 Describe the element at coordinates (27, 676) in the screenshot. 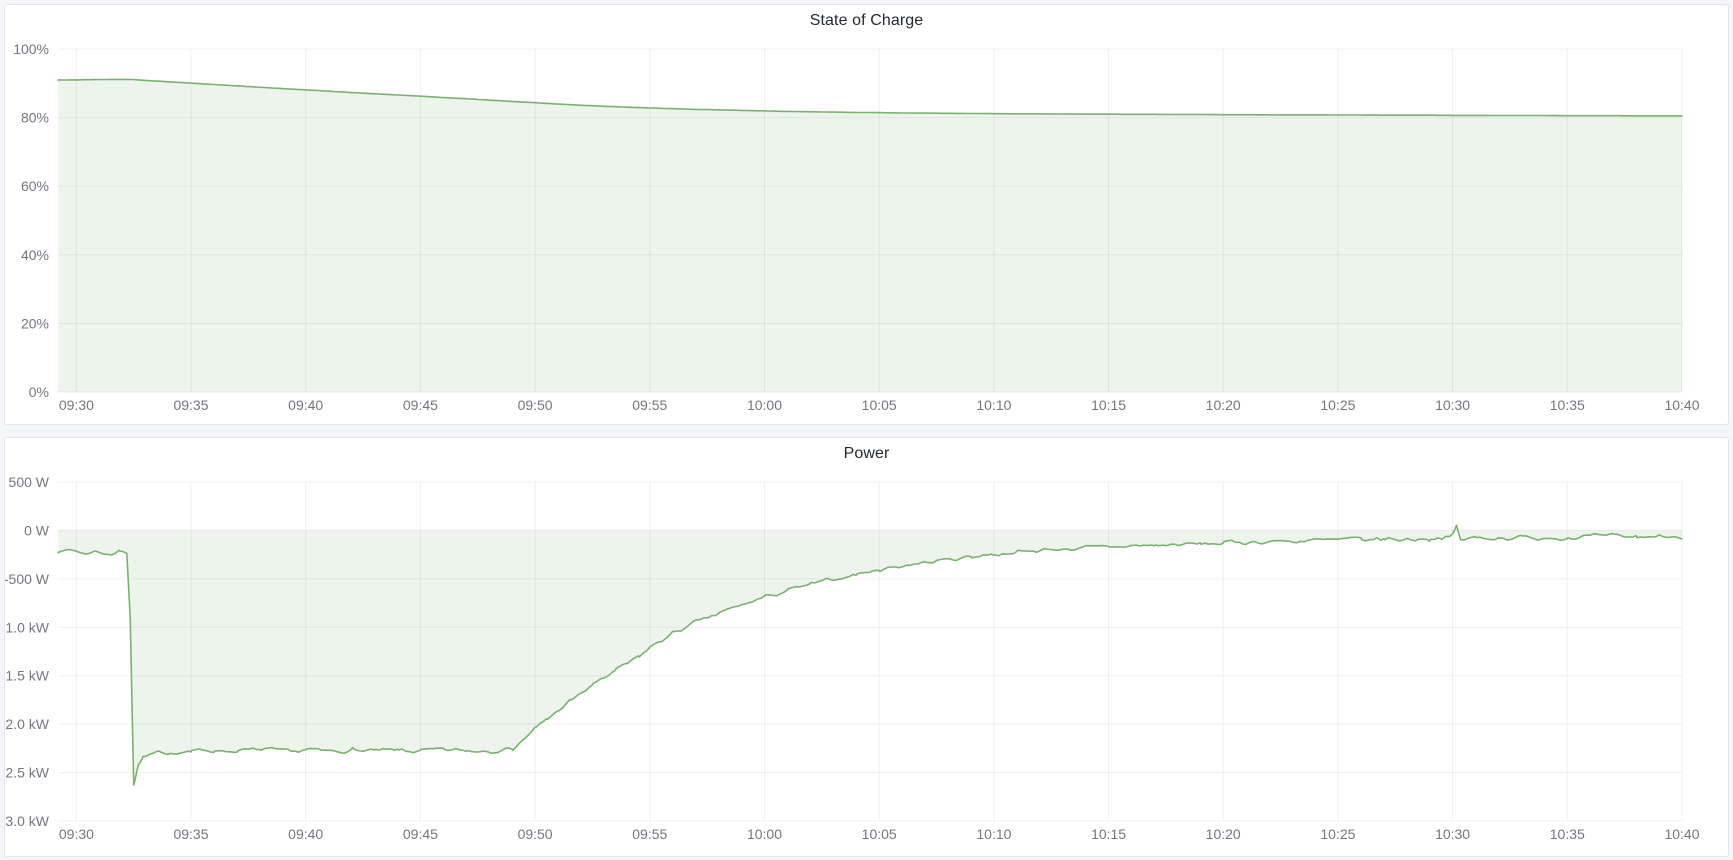

I see `y-axis-tick-label: -1.5 kW` at that location.